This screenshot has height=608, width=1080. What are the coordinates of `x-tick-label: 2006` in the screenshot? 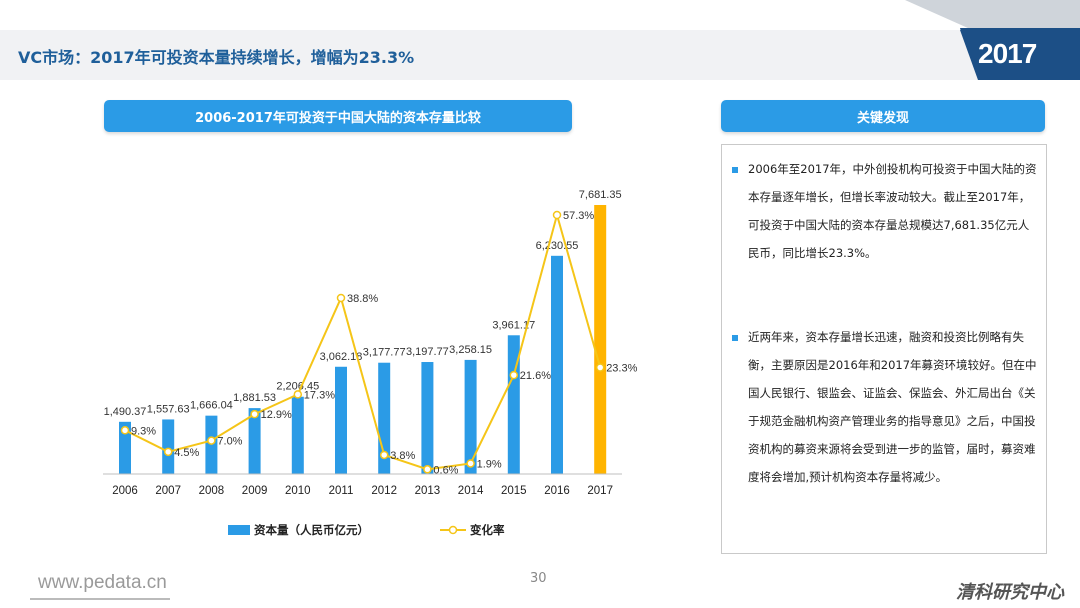 It's located at (125, 491).